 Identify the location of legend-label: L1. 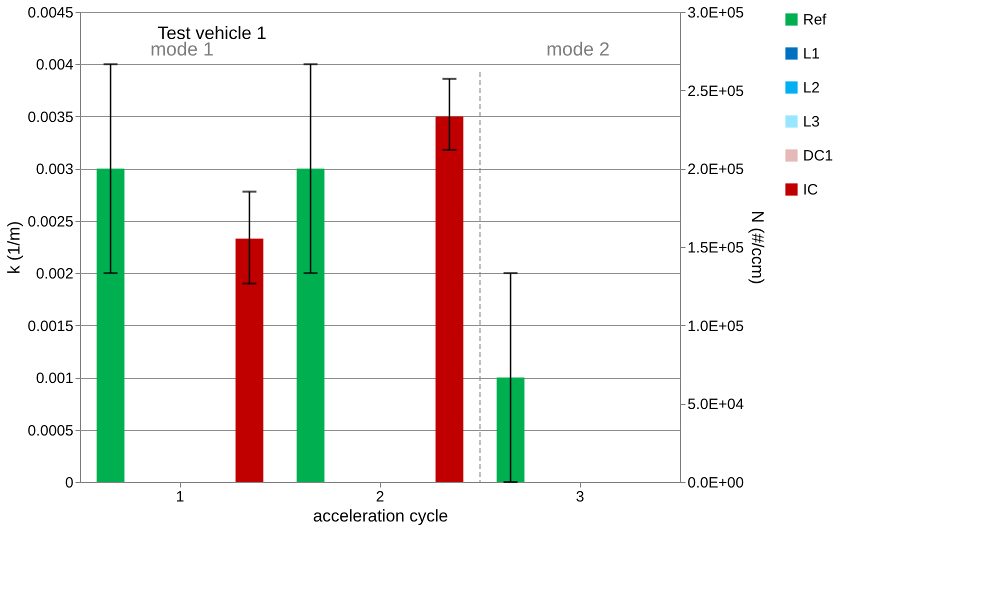
(811, 54).